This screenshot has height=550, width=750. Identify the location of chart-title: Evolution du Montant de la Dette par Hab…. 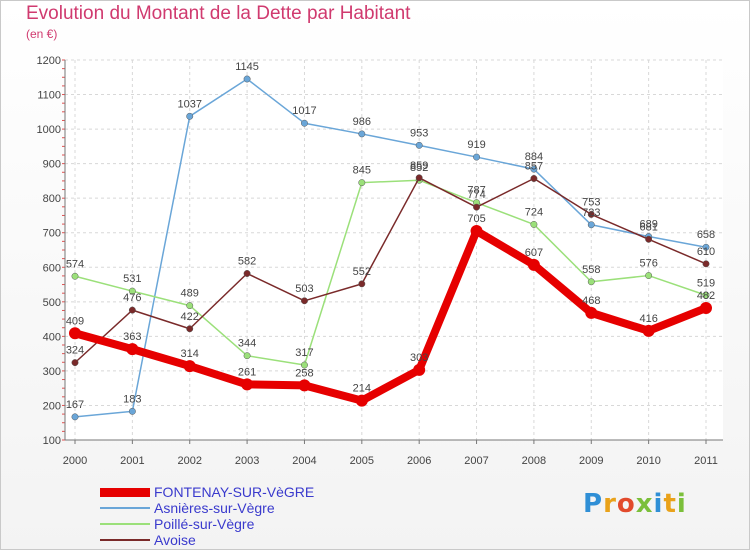
(218, 13).